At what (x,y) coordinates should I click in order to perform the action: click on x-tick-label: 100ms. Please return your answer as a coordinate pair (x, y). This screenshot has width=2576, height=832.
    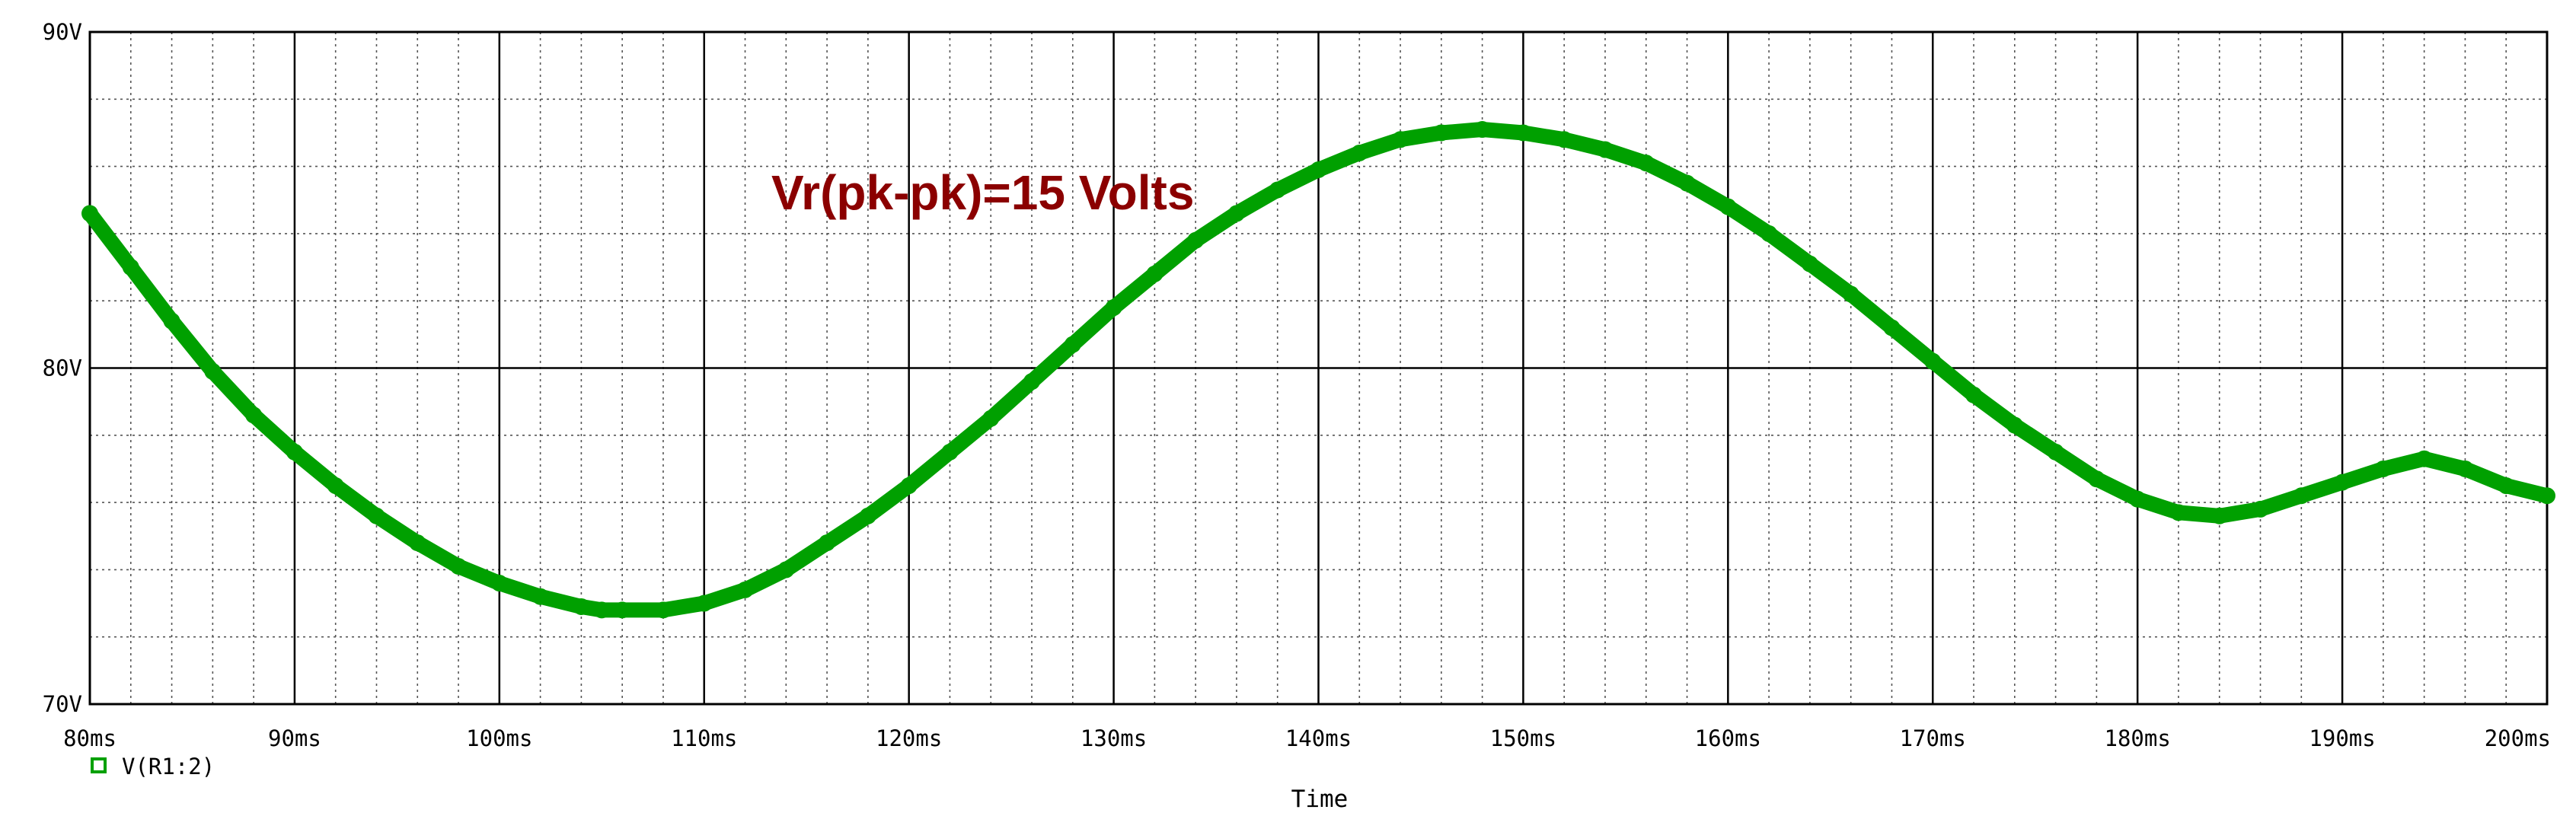
    Looking at the image, I should click on (499, 738).